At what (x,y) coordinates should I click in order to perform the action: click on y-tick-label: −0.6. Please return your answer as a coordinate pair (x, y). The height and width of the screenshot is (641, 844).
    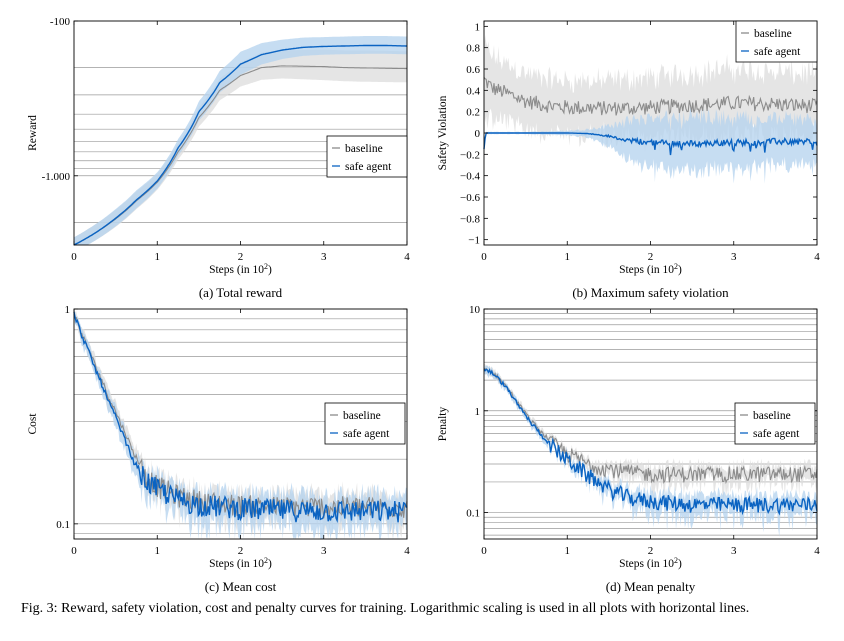
    Looking at the image, I should click on (470, 198).